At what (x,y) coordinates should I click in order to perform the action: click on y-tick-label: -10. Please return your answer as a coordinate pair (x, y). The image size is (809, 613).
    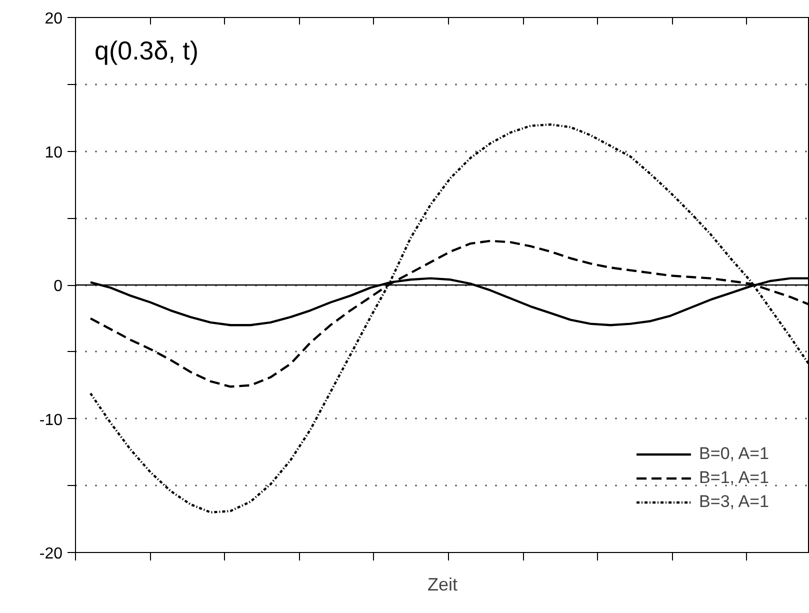
    Looking at the image, I should click on (51, 420).